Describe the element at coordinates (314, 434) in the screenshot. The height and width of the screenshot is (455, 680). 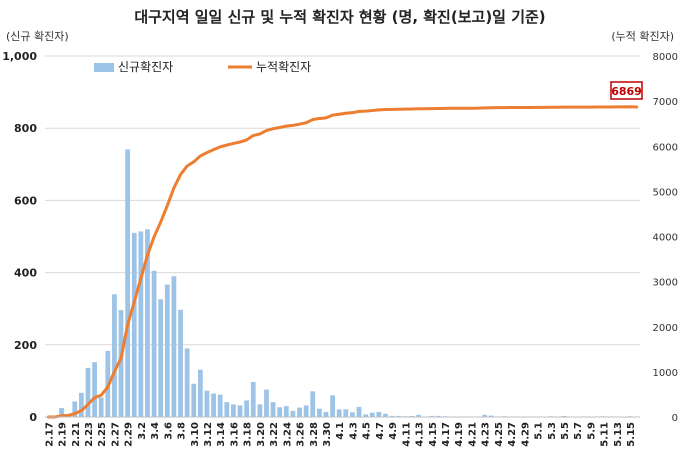
I see `x-tick-label: 3.28` at that location.